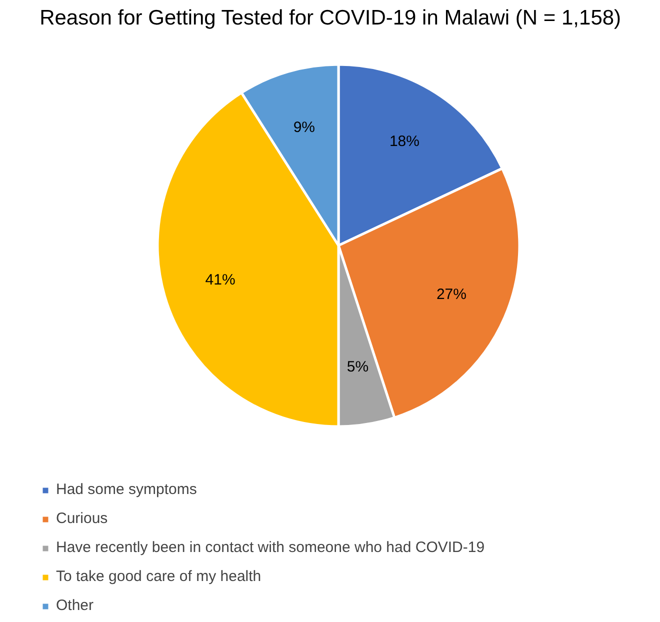  I want to click on data-label: 18%, so click(404, 141).